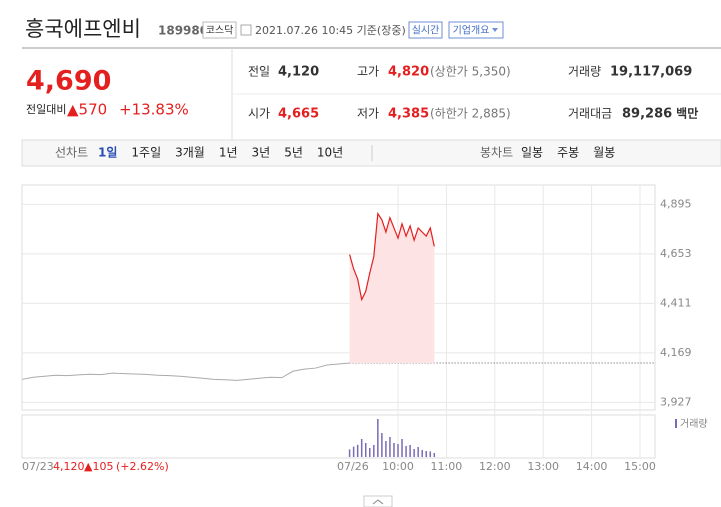 This screenshot has width=721, height=507. I want to click on x-tick-label: 14:00, so click(592, 466).